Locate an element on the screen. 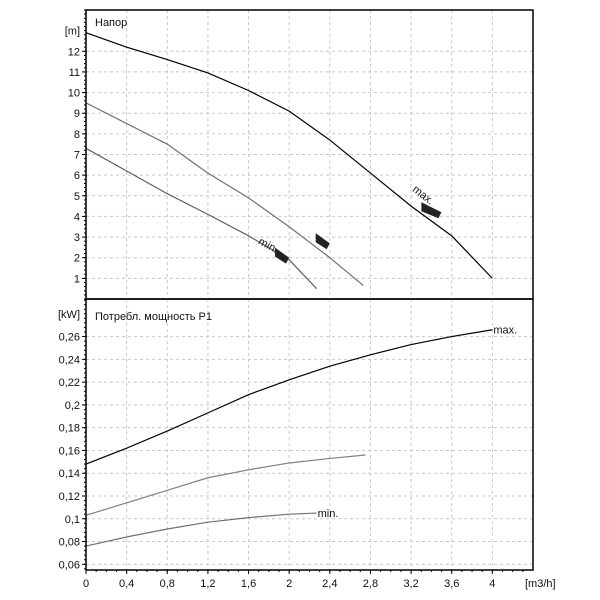 The width and height of the screenshot is (600, 600). y-tick-label: 5 is located at coordinates (77, 197).